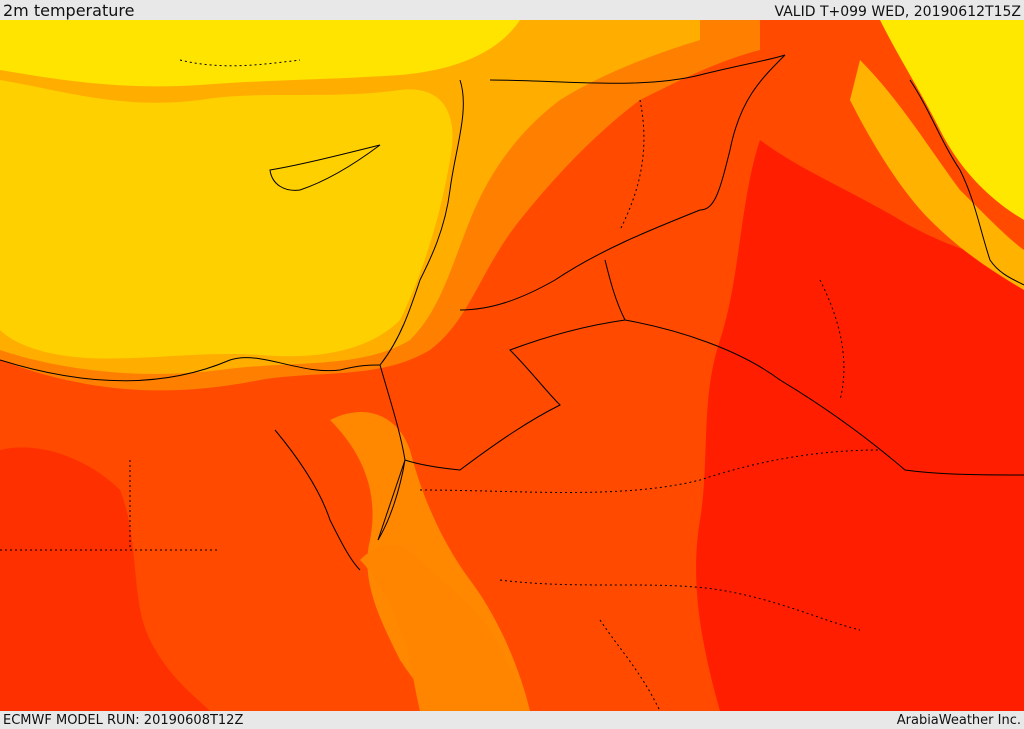  I want to click on map-title: 2m temperature, so click(69, 10).